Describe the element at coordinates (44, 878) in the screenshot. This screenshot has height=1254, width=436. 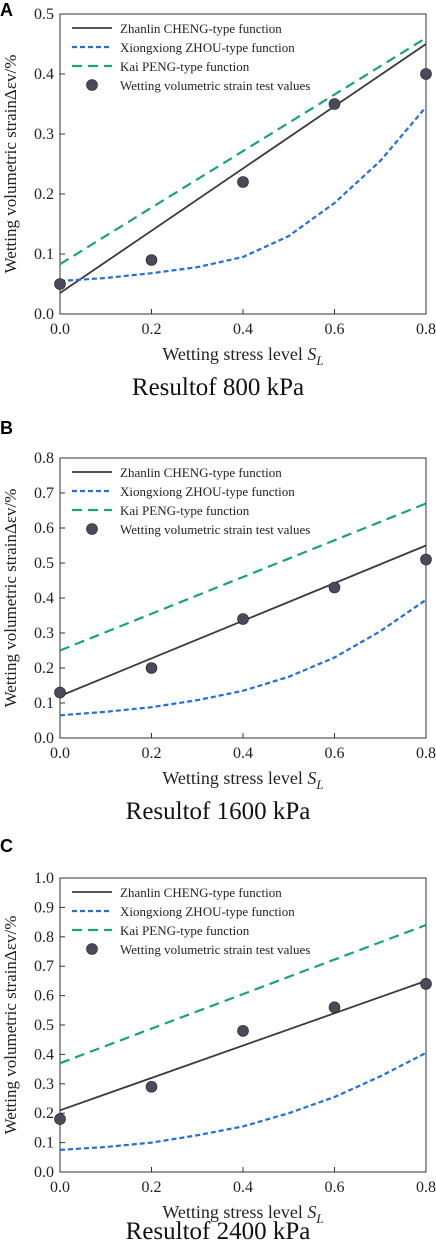
I see `y-tick-label: 1.0` at that location.